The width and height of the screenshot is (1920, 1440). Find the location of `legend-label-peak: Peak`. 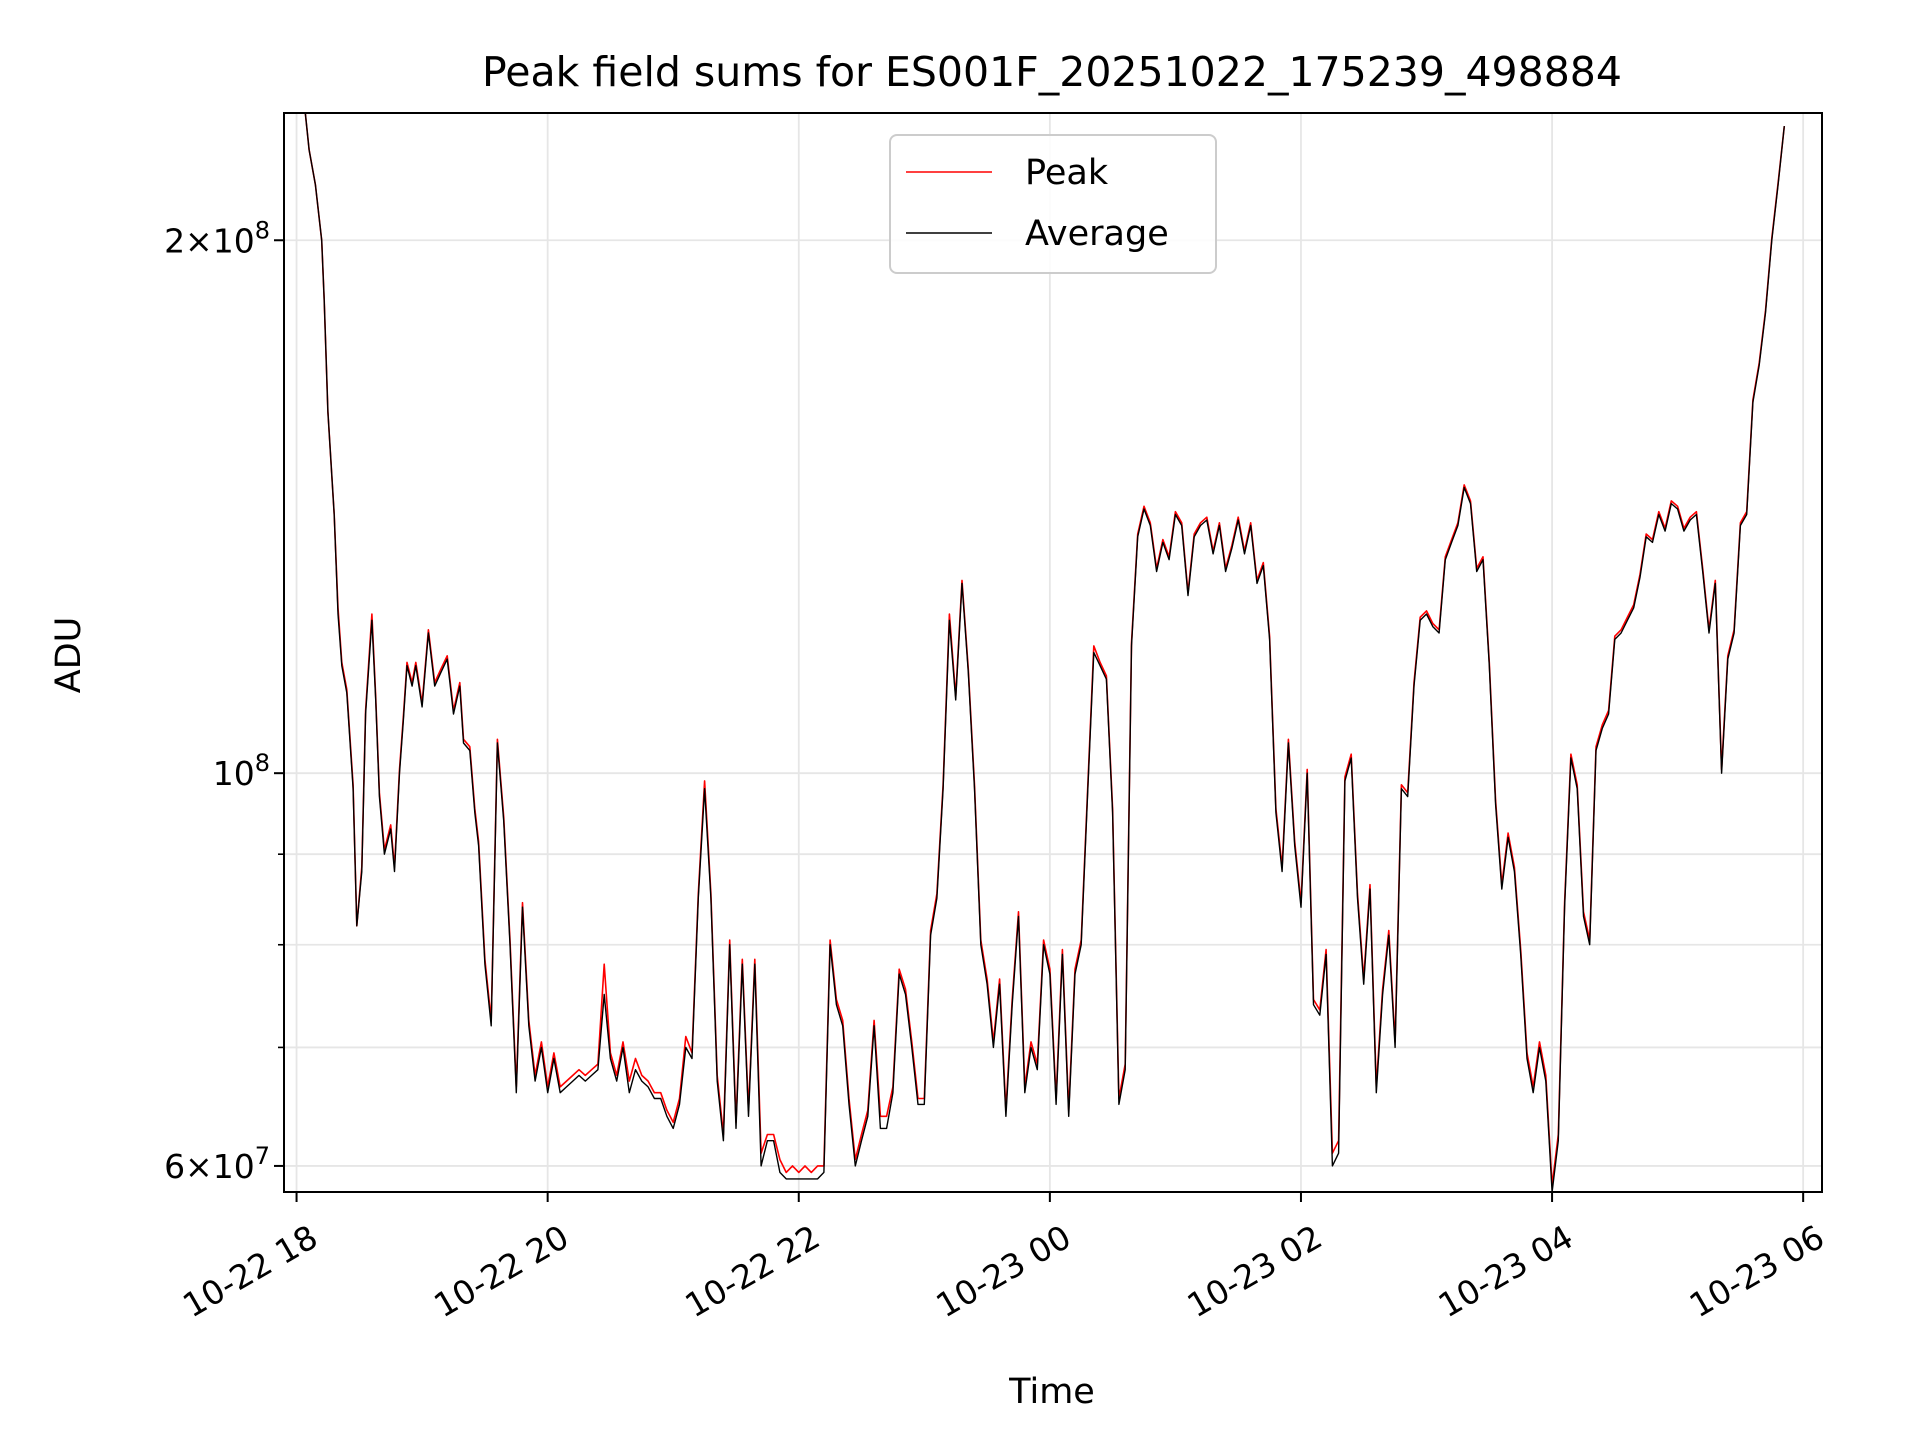

legend-label-peak: Peak is located at coordinates (1067, 173).